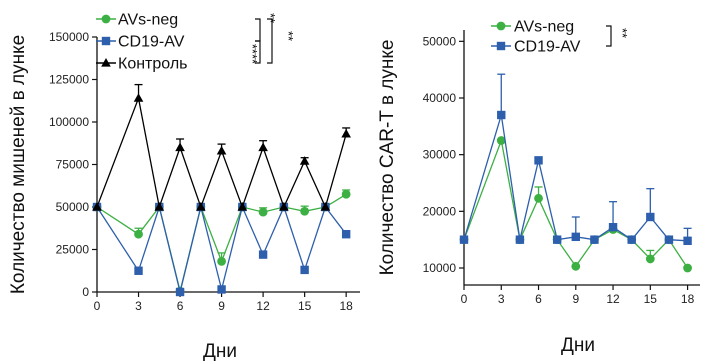 The width and height of the screenshot is (717, 362). I want to click on y-tick-label: 40000, so click(440, 98).